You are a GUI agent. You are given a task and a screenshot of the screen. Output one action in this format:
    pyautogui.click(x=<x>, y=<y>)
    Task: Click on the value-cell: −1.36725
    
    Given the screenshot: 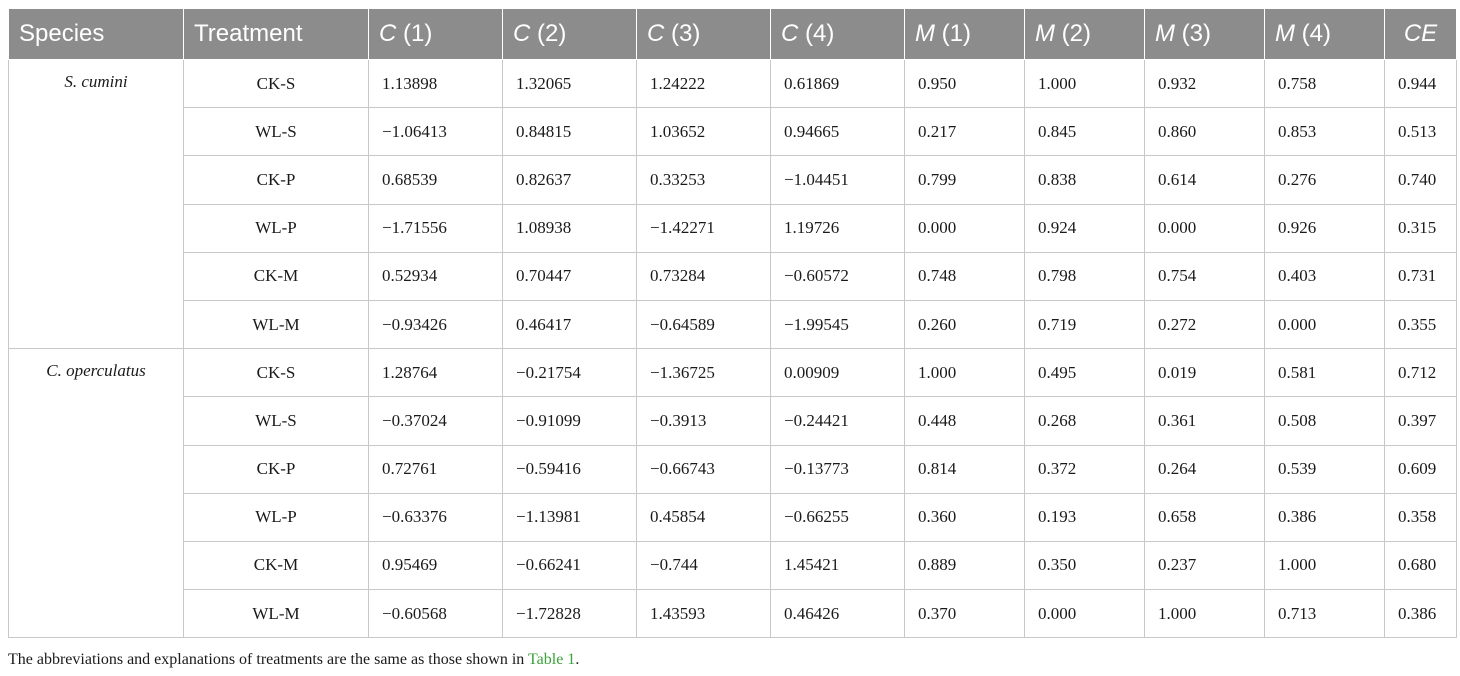 What is the action you would take?
    pyautogui.click(x=703, y=373)
    